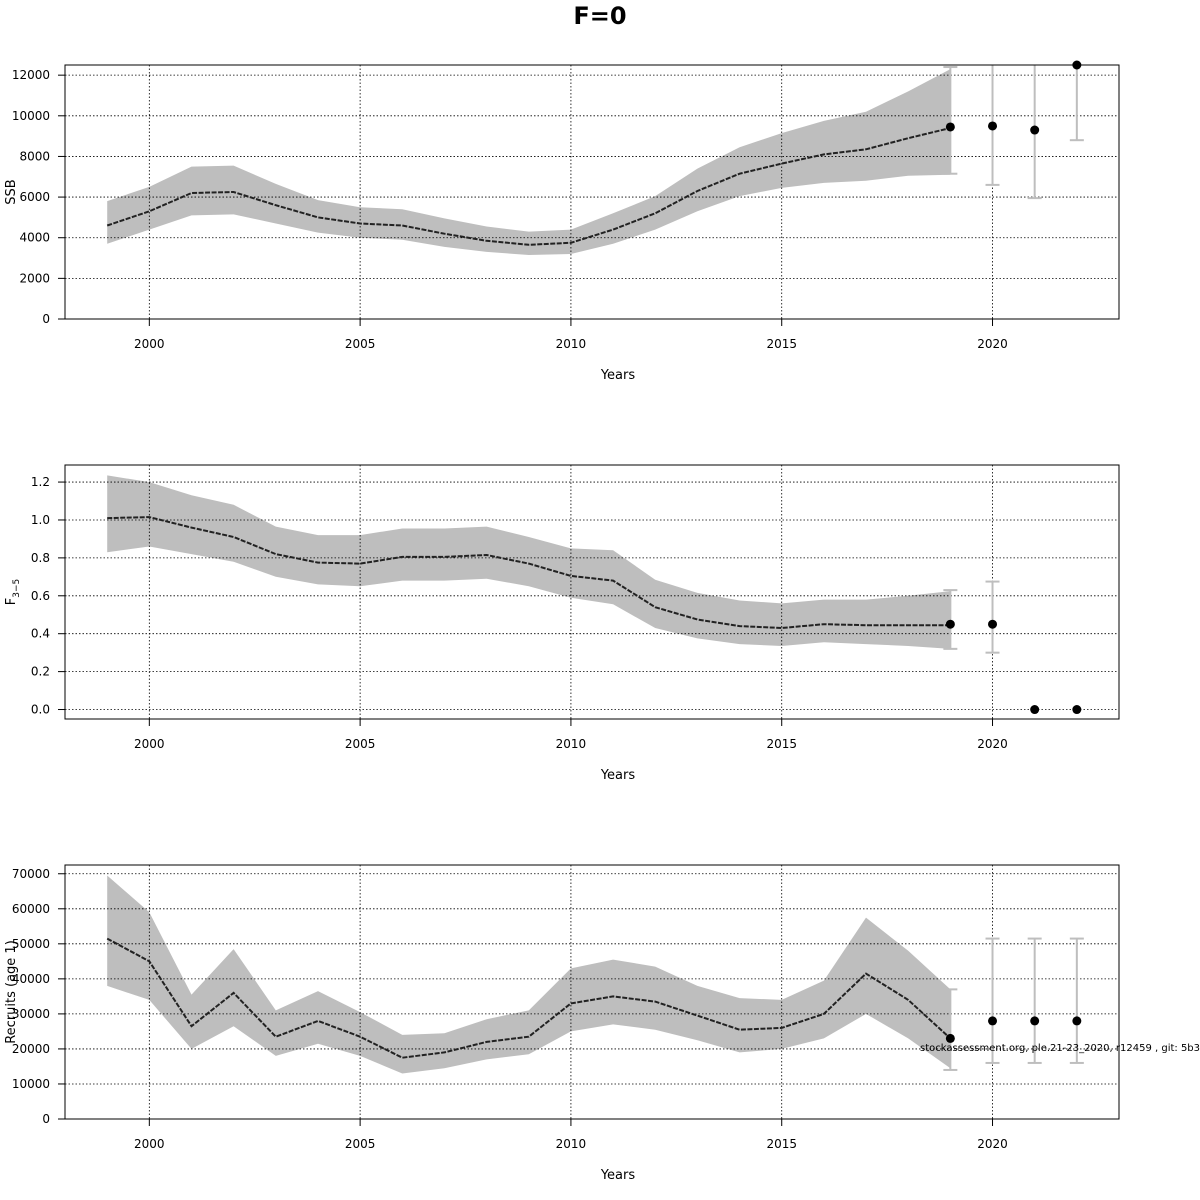 The image size is (1200, 1200). Describe the element at coordinates (31, 1049) in the screenshot. I see `y-tick-label: 20000` at that location.